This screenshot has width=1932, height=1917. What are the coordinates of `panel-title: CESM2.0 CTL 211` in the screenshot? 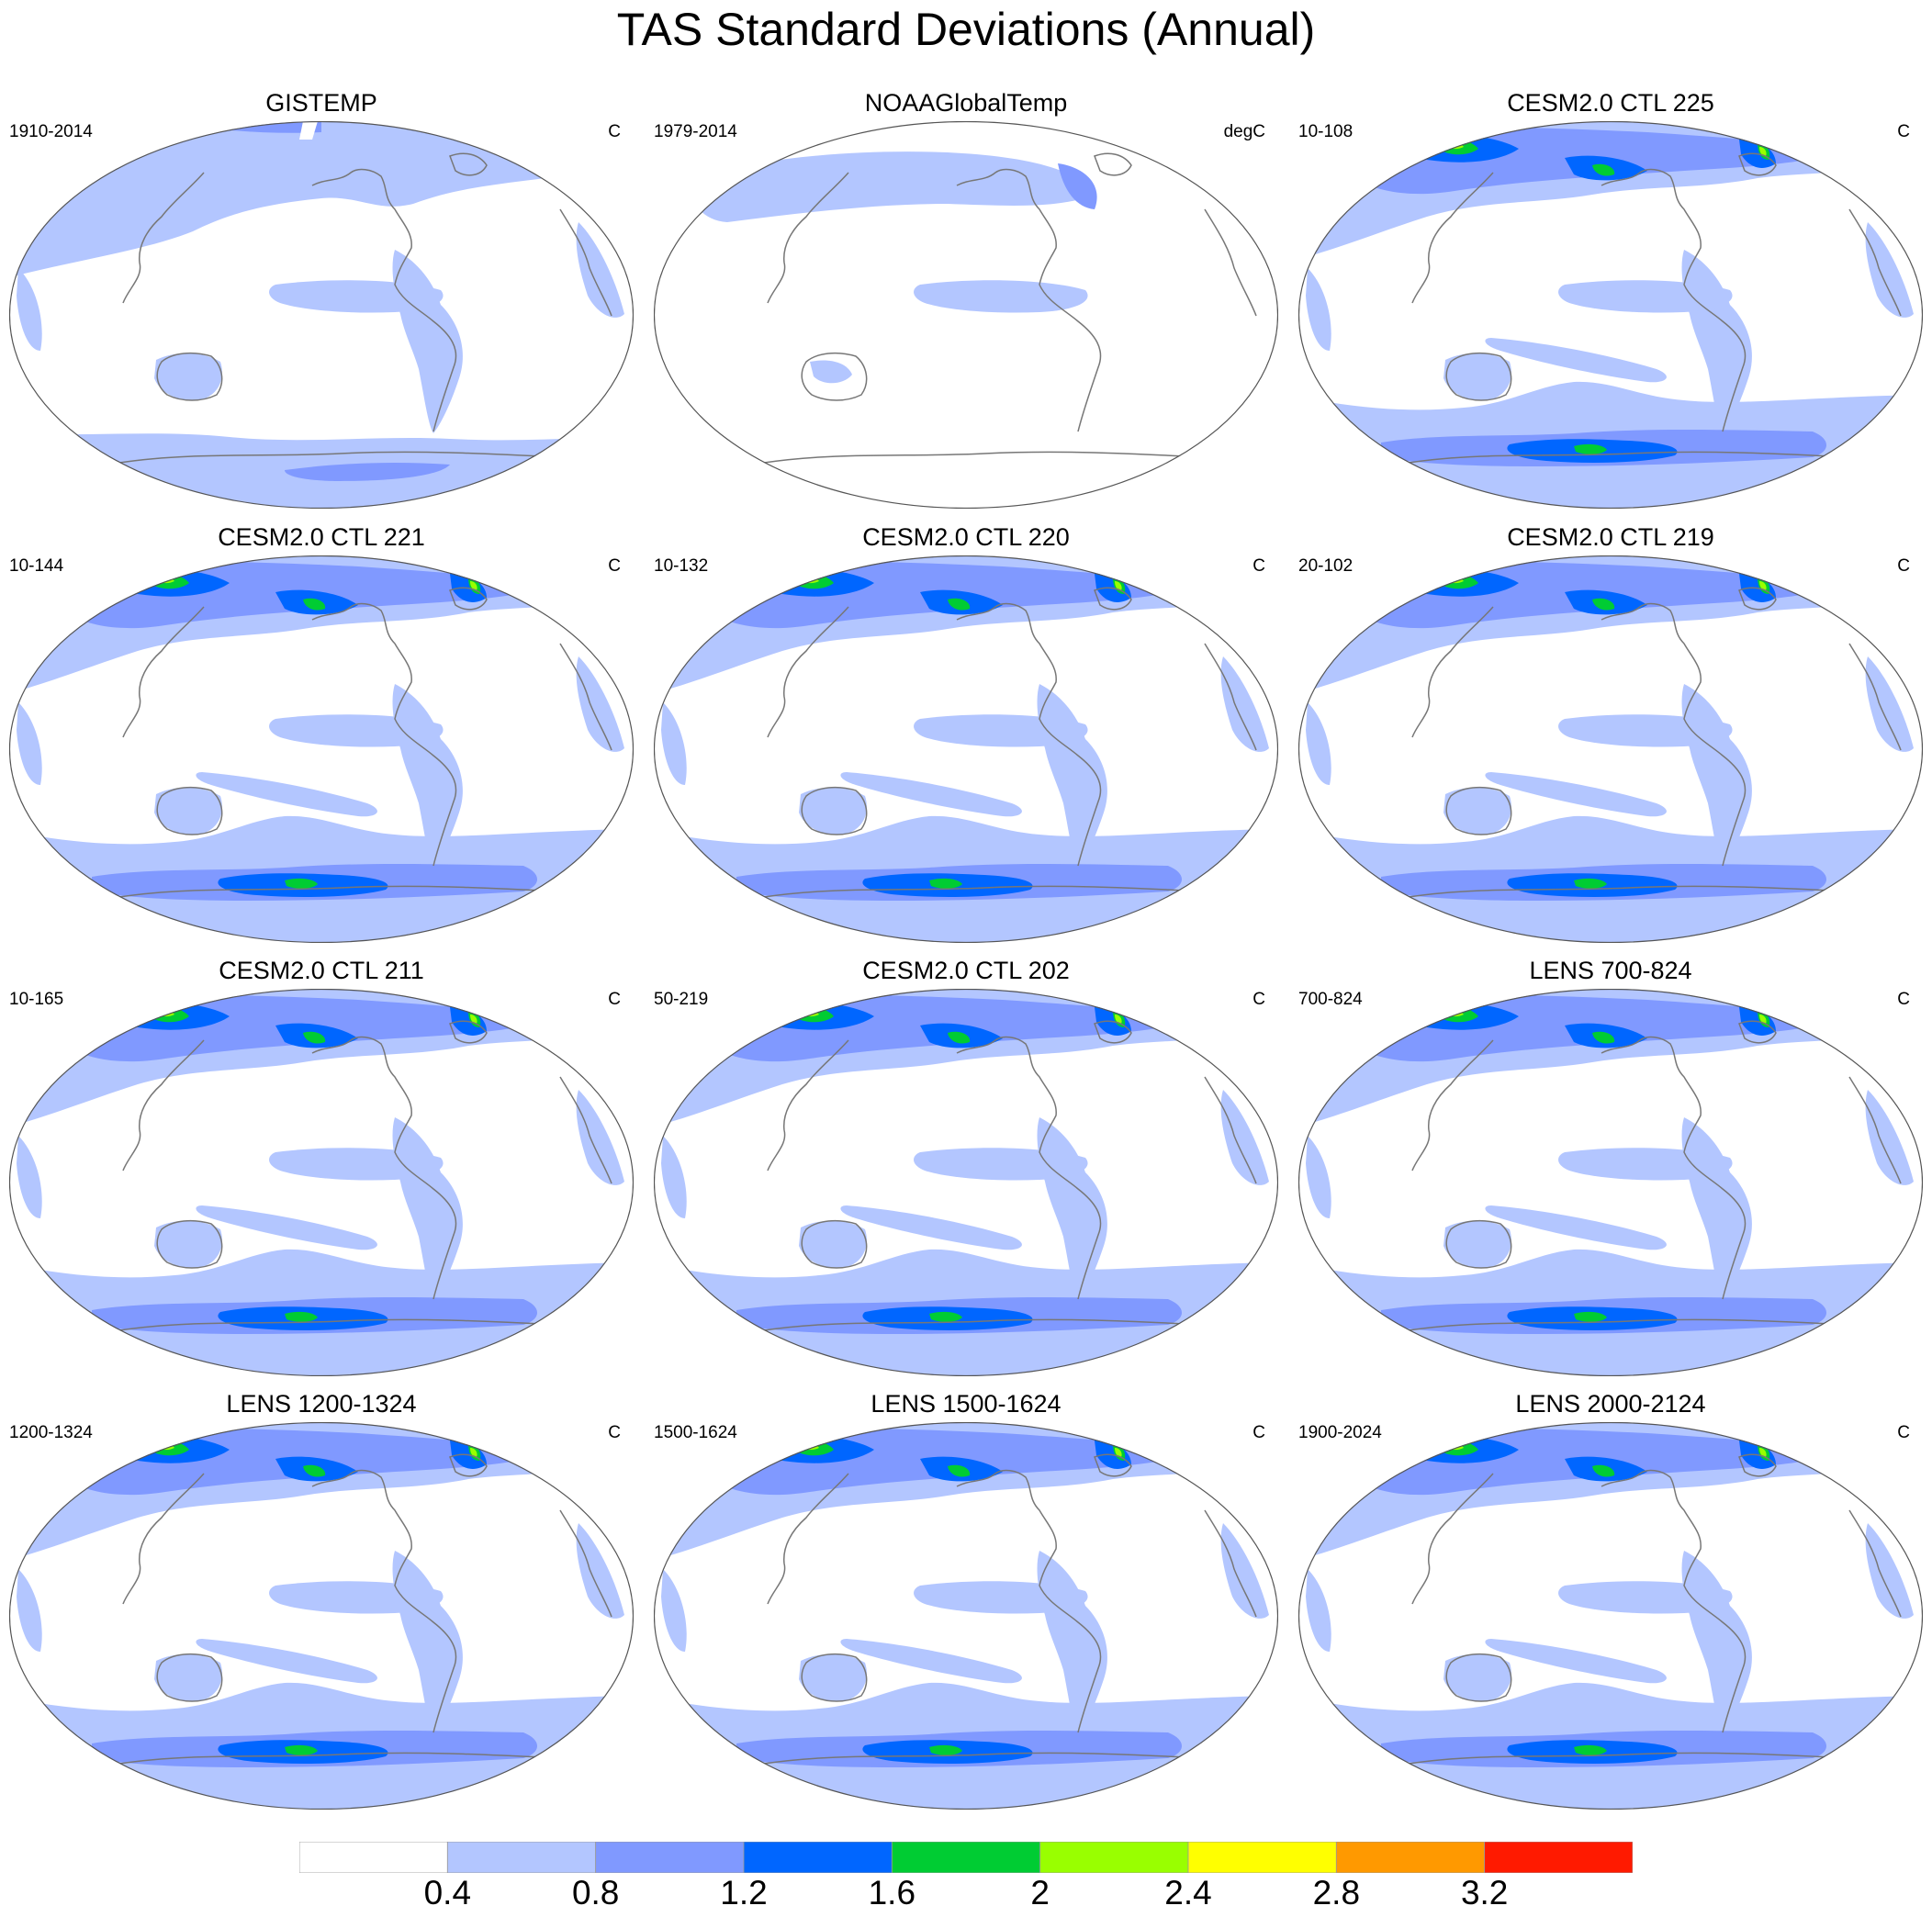 It's located at (321, 970).